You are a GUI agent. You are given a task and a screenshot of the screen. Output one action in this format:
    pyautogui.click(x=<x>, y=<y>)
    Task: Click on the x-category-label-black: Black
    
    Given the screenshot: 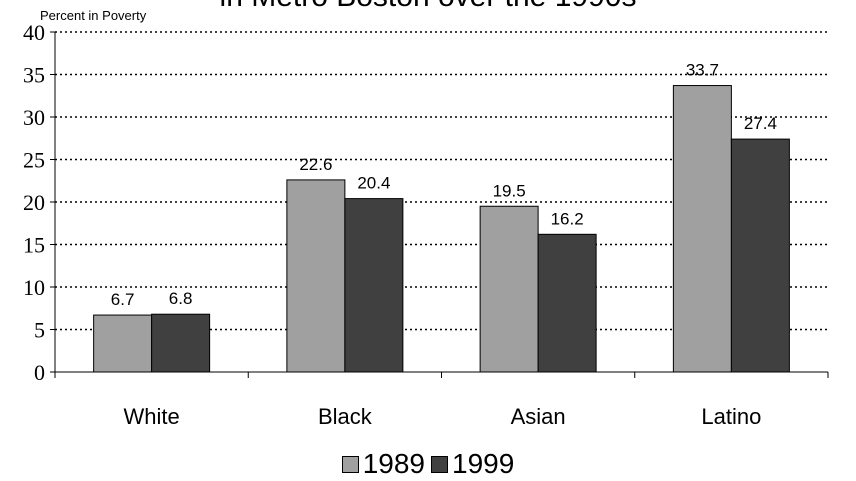 What is the action you would take?
    pyautogui.click(x=345, y=416)
    